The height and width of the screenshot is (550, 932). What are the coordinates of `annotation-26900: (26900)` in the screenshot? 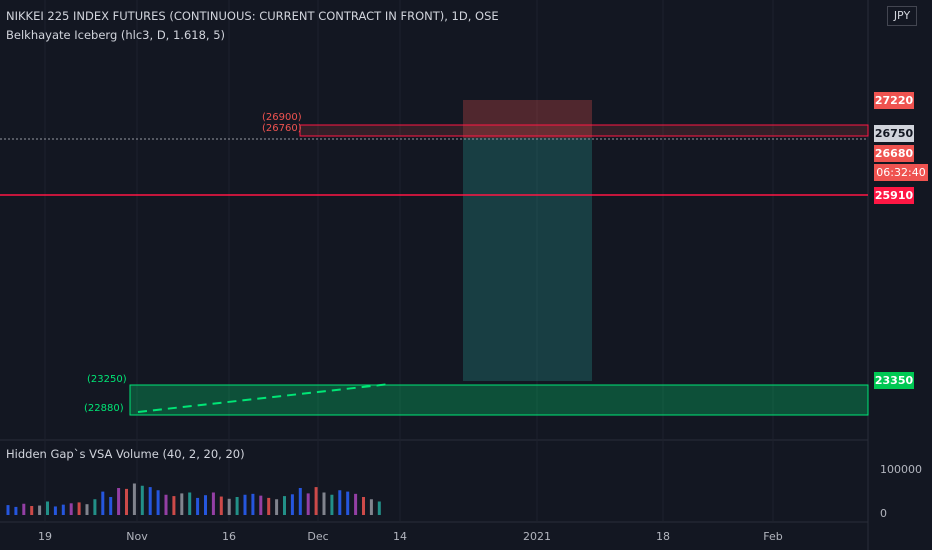 It's located at (282, 117).